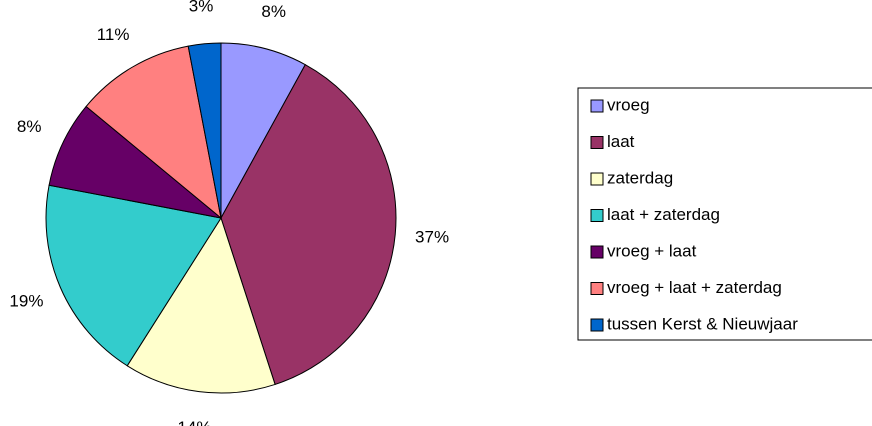 Image resolution: width=872 pixels, height=426 pixels. I want to click on legend-label: laat, so click(621, 141).